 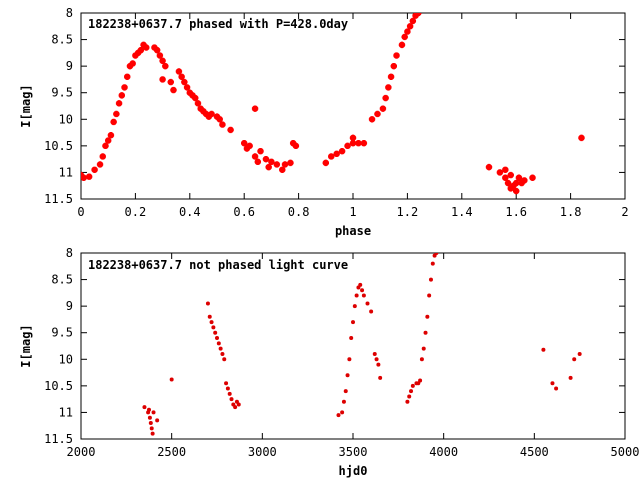 What do you see at coordinates (26, 345) in the screenshot?
I see `y-axis-label: I[mag]` at bounding box center [26, 345].